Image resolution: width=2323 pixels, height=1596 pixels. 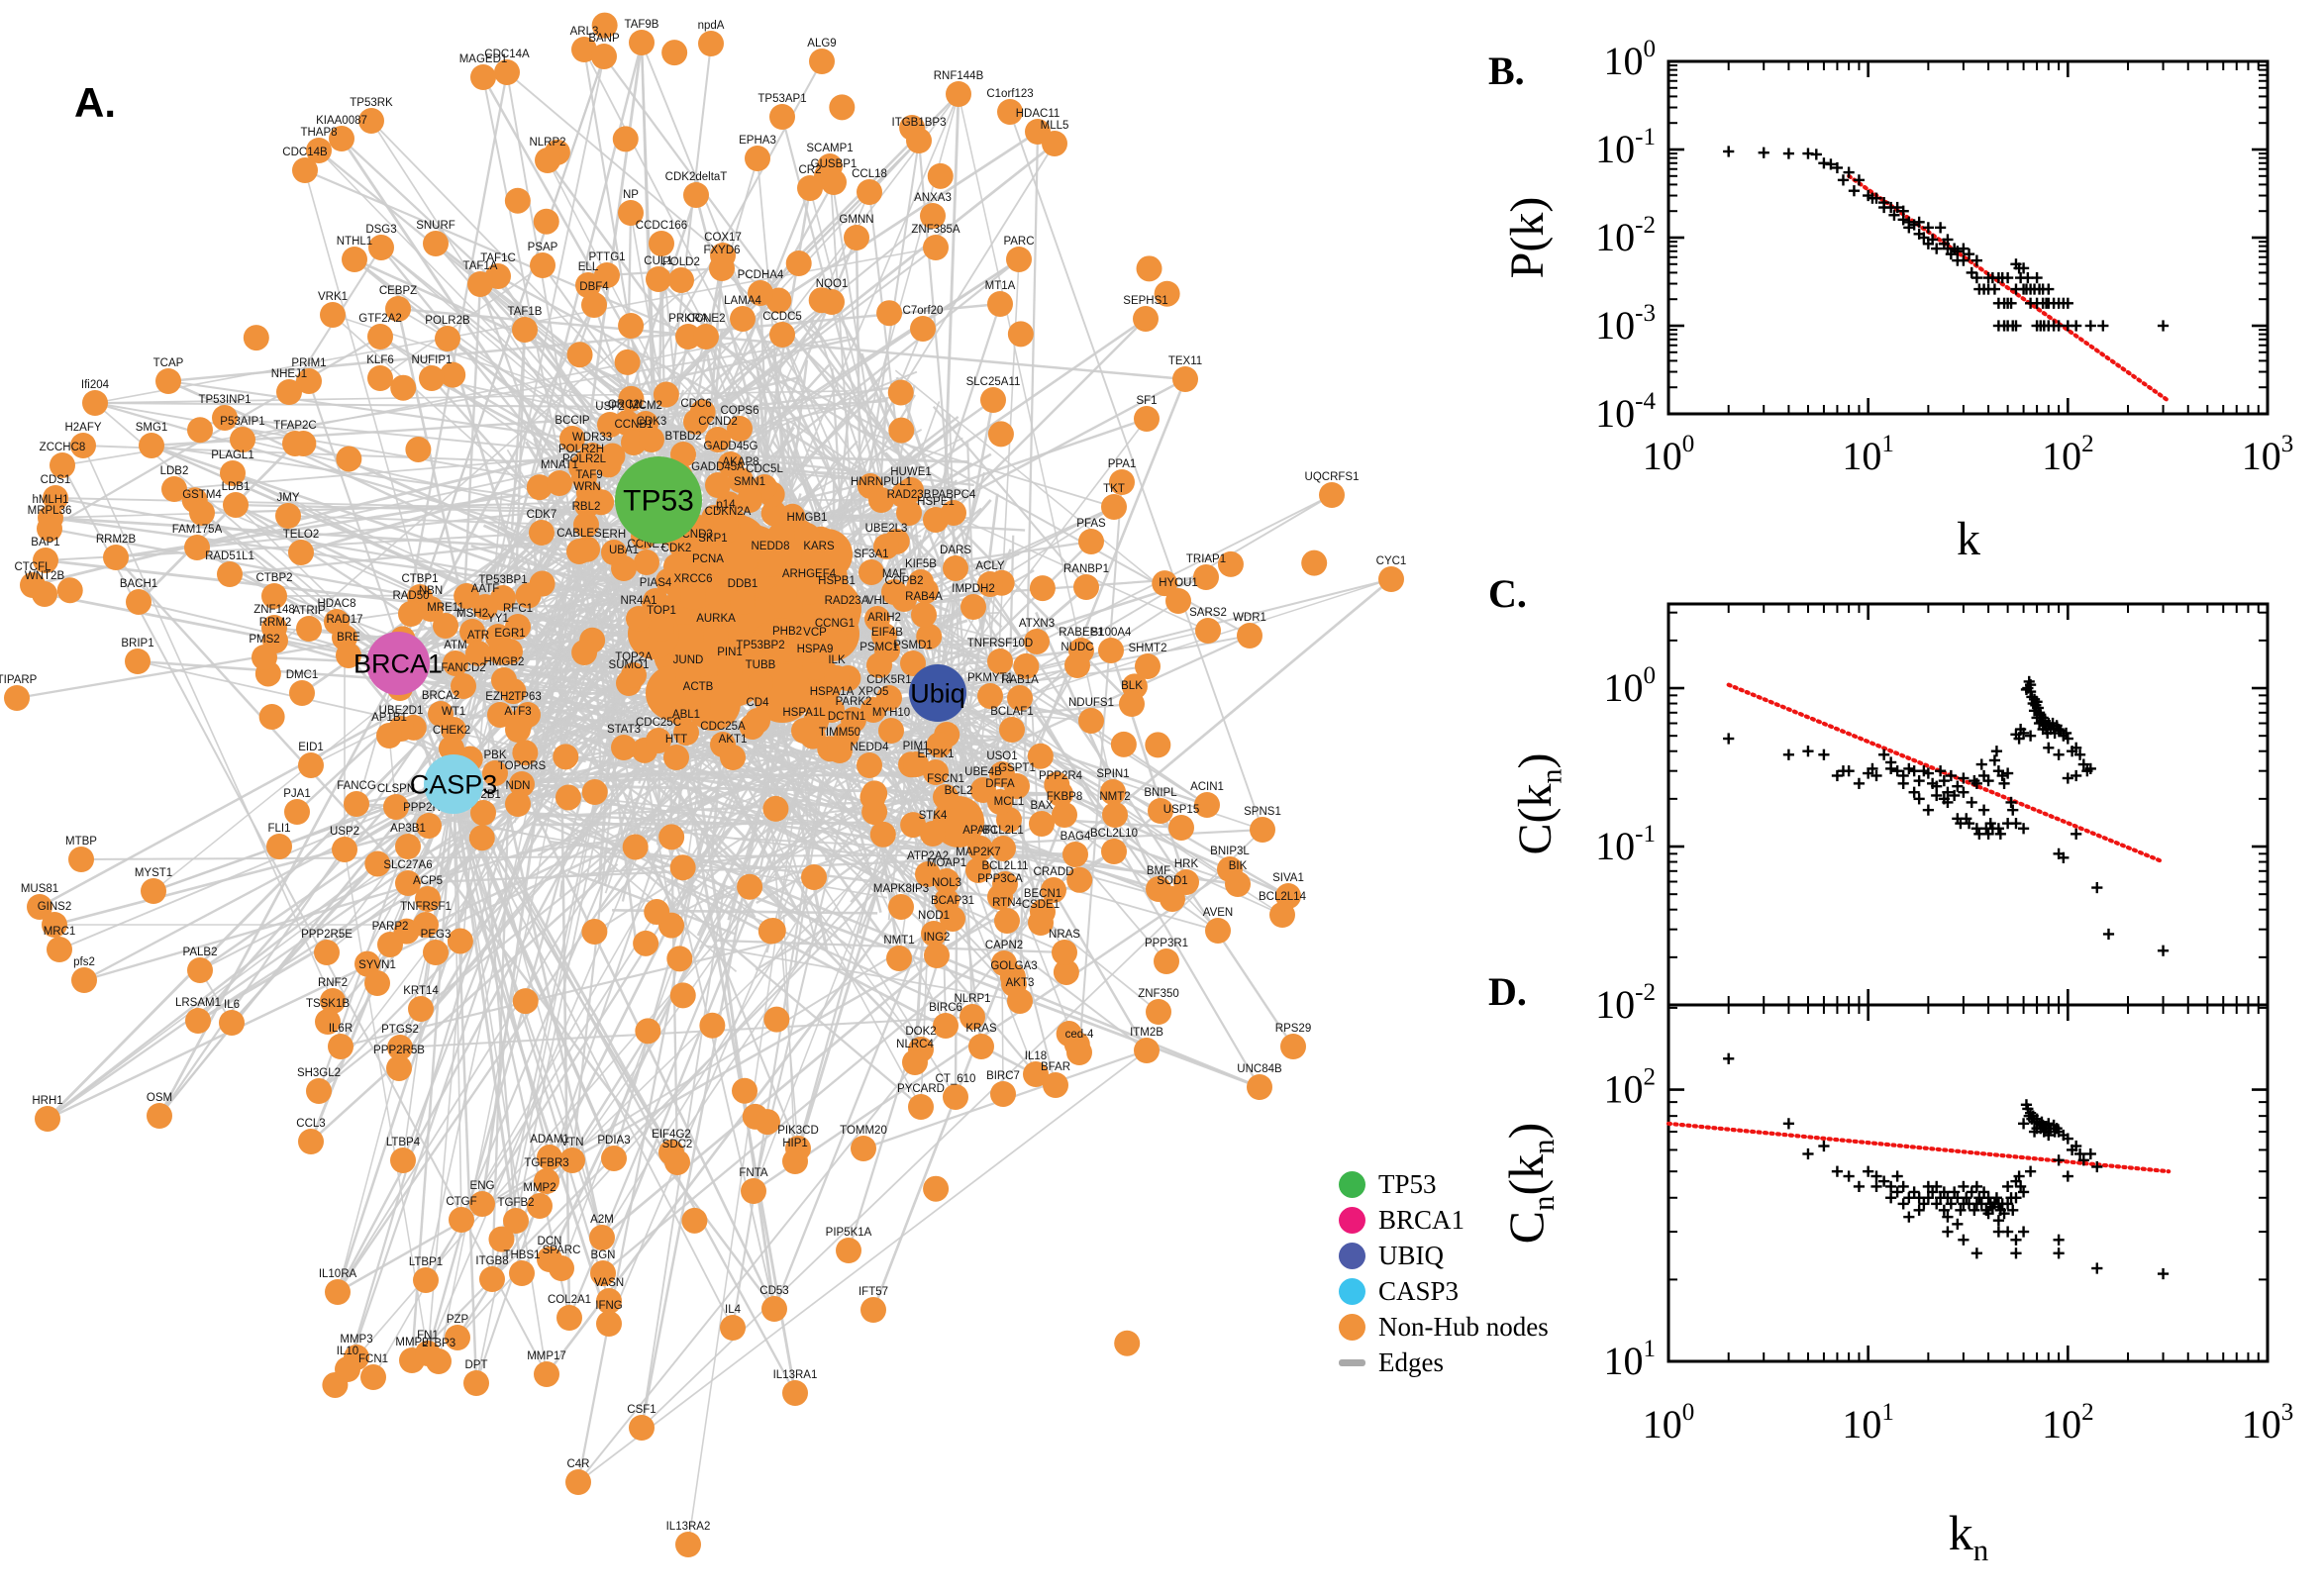 I want to click on node-label: CTBP1, so click(x=419, y=579).